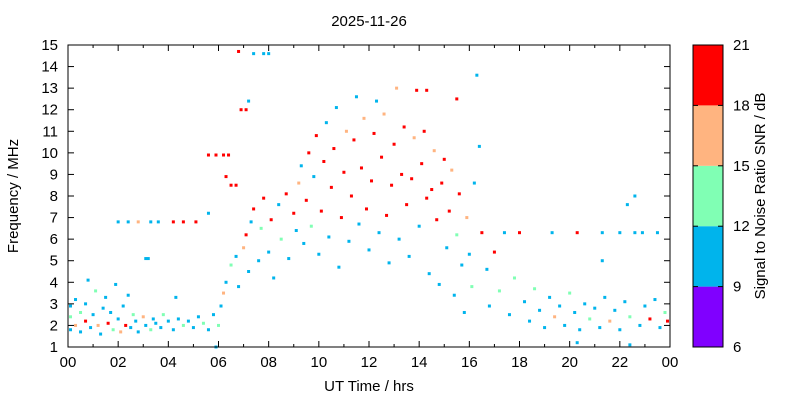  What do you see at coordinates (318, 362) in the screenshot?
I see `x-tick-label: 10` at bounding box center [318, 362].